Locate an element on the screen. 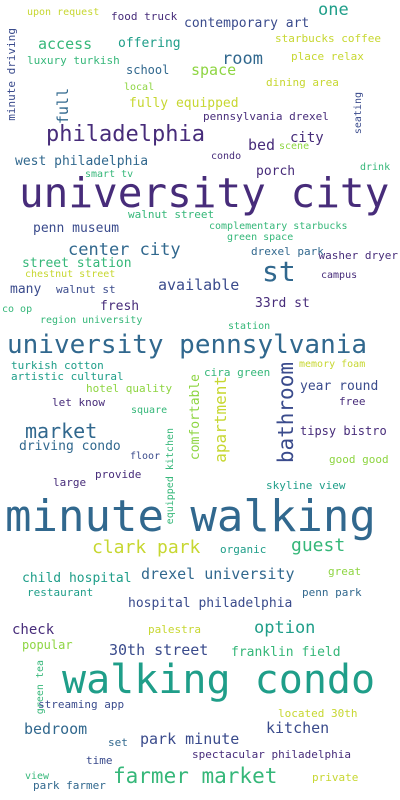  word: co op is located at coordinates (17, 309).